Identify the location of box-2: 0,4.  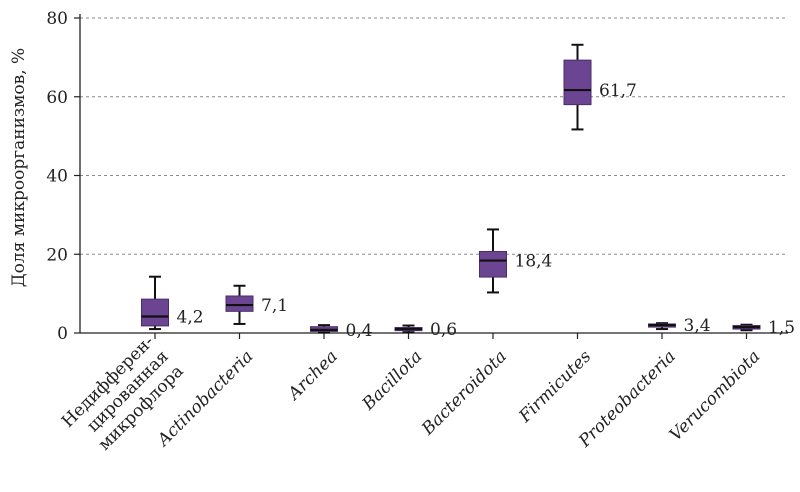
(341, 331).